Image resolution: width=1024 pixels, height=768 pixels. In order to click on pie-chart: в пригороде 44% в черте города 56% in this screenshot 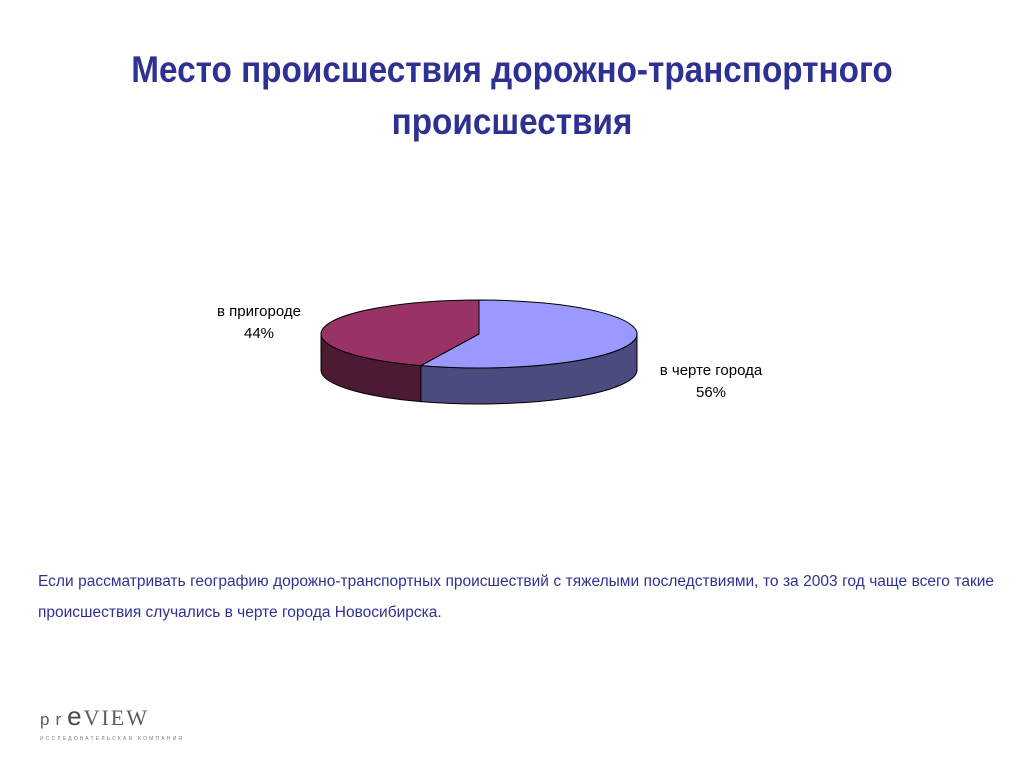, I will do `click(490, 352)`.